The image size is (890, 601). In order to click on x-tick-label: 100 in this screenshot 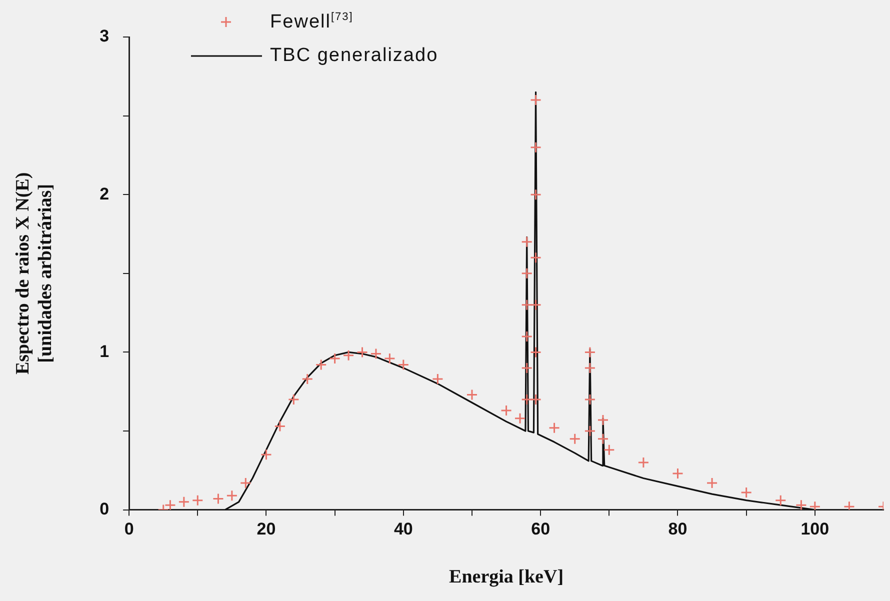, I will do `click(815, 529)`.